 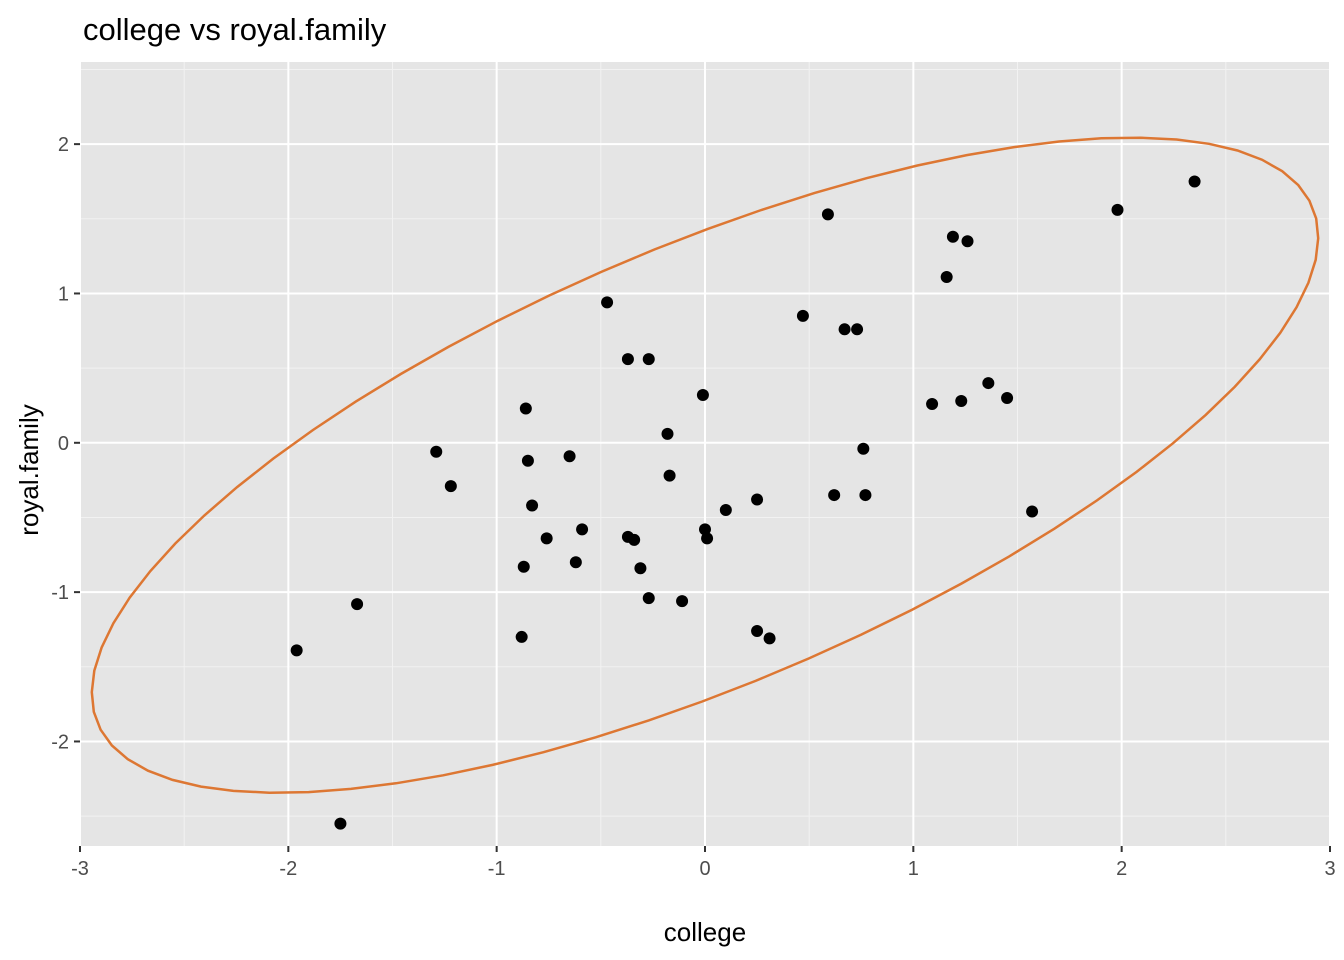 What do you see at coordinates (60, 742) in the screenshot?
I see `y-tick-label: -2` at bounding box center [60, 742].